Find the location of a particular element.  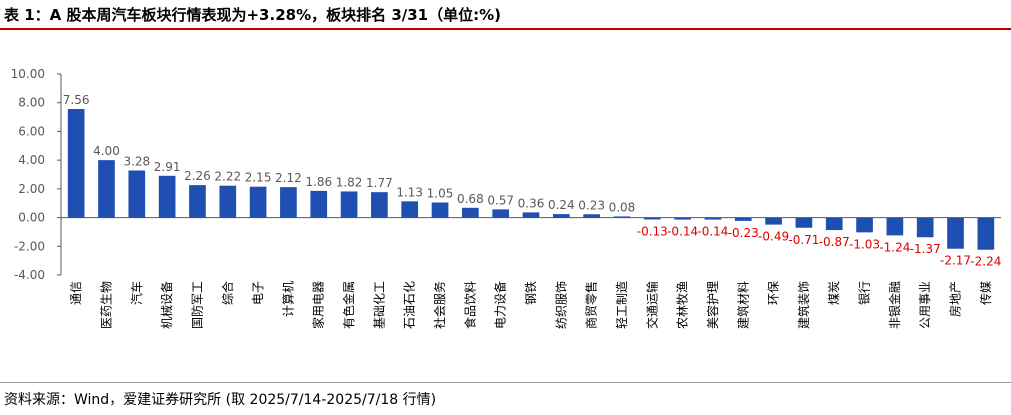

y-tick-label: 4.00 is located at coordinates (31, 160).